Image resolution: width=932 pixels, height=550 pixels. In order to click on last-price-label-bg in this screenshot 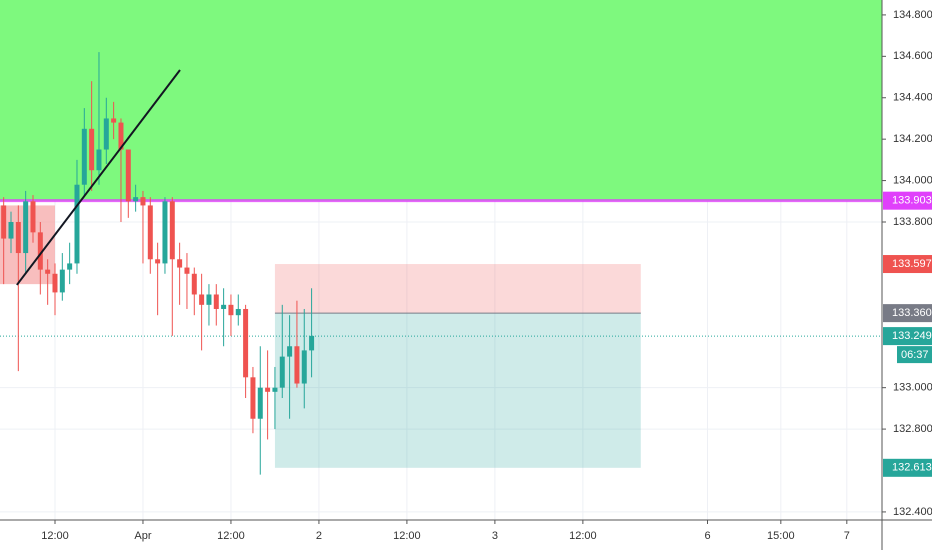, I will do `click(907, 336)`.